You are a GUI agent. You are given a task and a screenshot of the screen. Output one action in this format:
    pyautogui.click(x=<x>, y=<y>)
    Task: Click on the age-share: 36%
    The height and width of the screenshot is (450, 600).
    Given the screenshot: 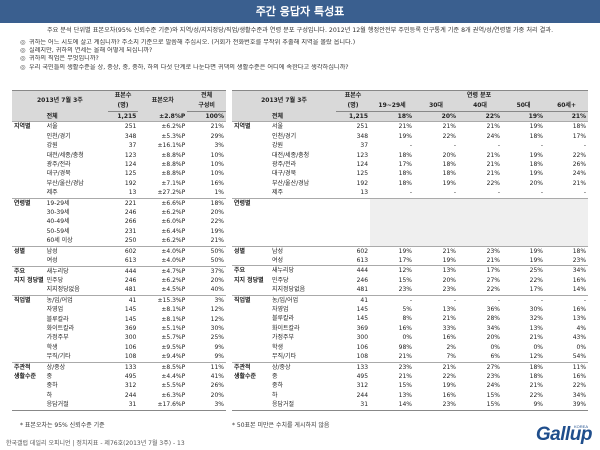 What is the action you would take?
    pyautogui.click(x=480, y=309)
    